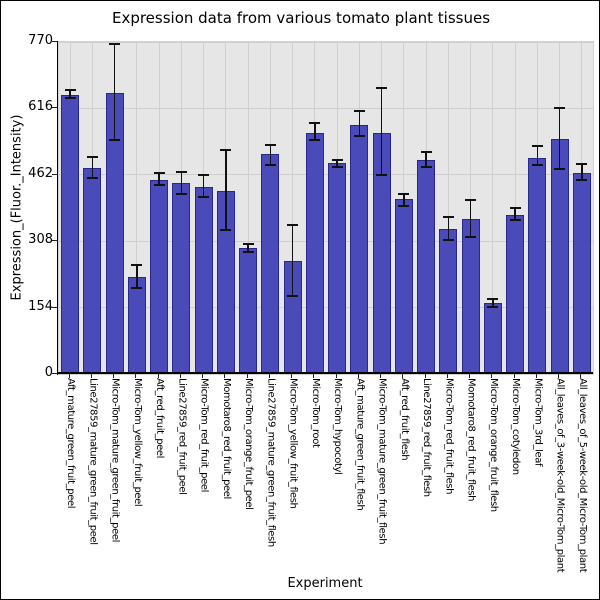 Image resolution: width=600 pixels, height=600 pixels. What do you see at coordinates (71, 443) in the screenshot?
I see `x-tick-label: Aft_mature_green_fruit_peel` at bounding box center [71, 443].